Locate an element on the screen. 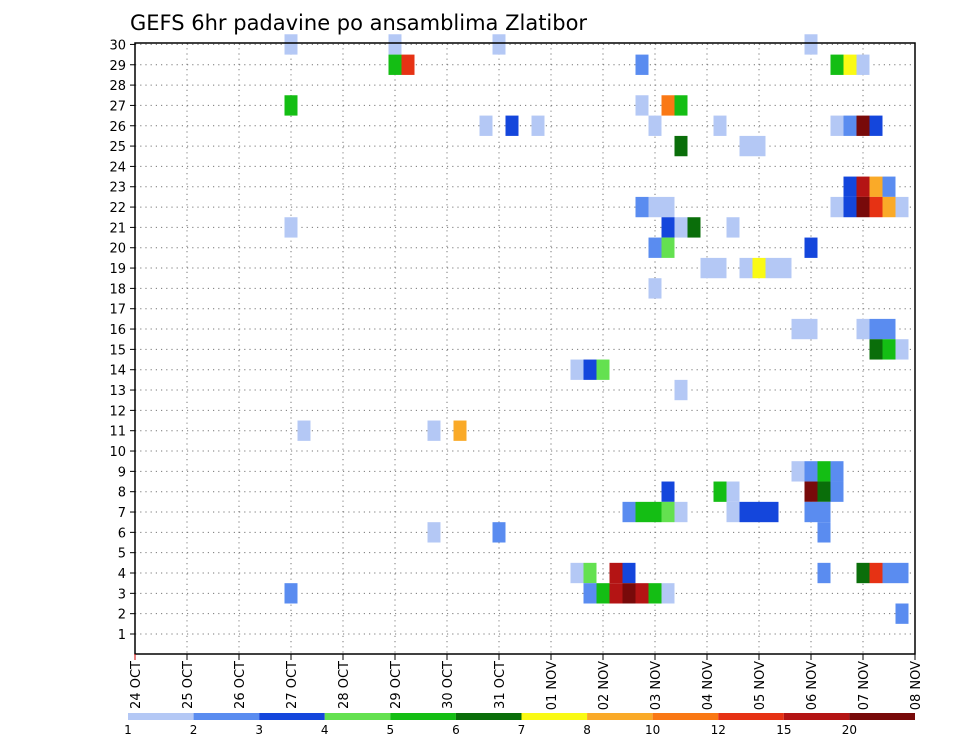 Image resolution: width=960 pixels, height=746 pixels. x-tick-label: 08 NOV is located at coordinates (916, 685).